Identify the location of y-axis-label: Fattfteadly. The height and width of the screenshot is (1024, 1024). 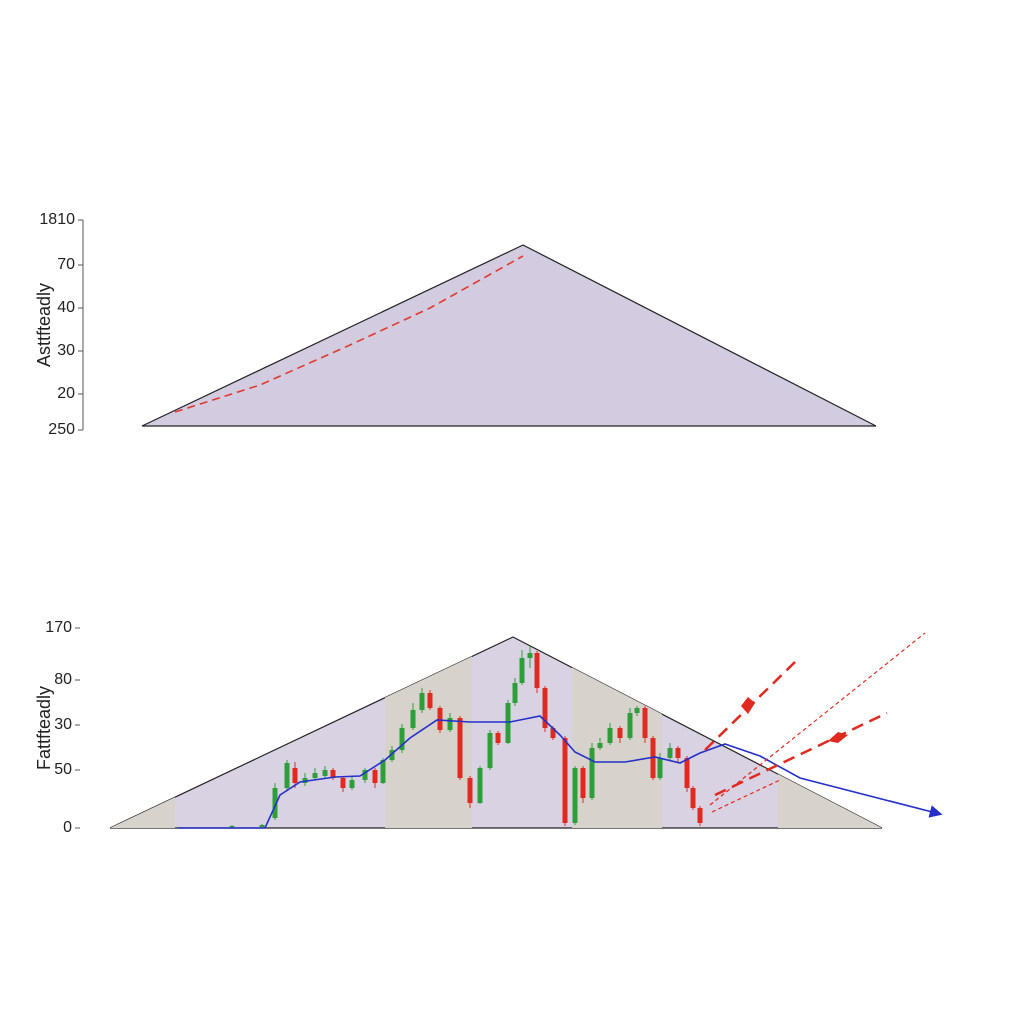
(44, 728).